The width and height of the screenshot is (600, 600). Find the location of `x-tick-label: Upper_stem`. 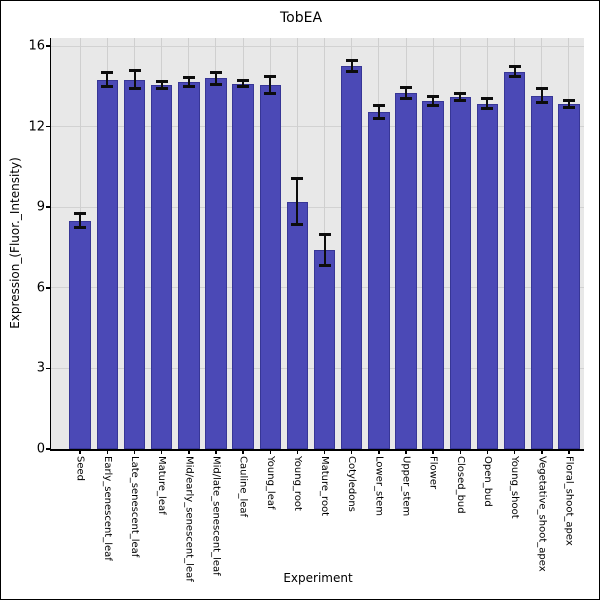

x-tick-label: Upper_stem is located at coordinates (406, 486).